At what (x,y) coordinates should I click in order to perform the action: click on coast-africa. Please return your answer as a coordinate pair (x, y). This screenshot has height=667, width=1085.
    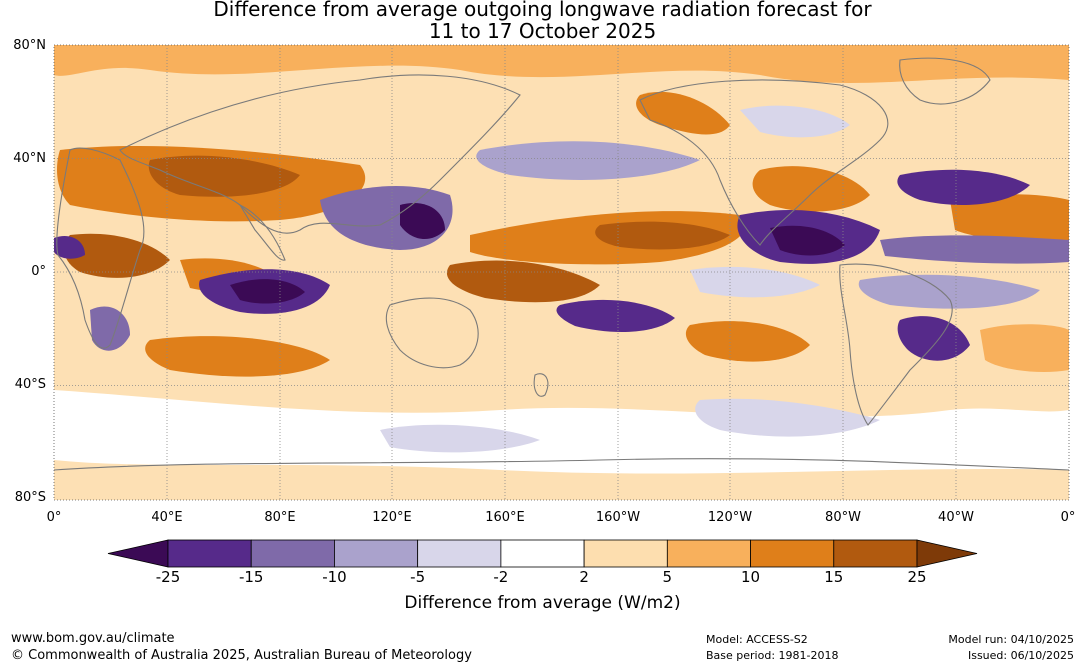
    Looking at the image, I should click on (100, 248).